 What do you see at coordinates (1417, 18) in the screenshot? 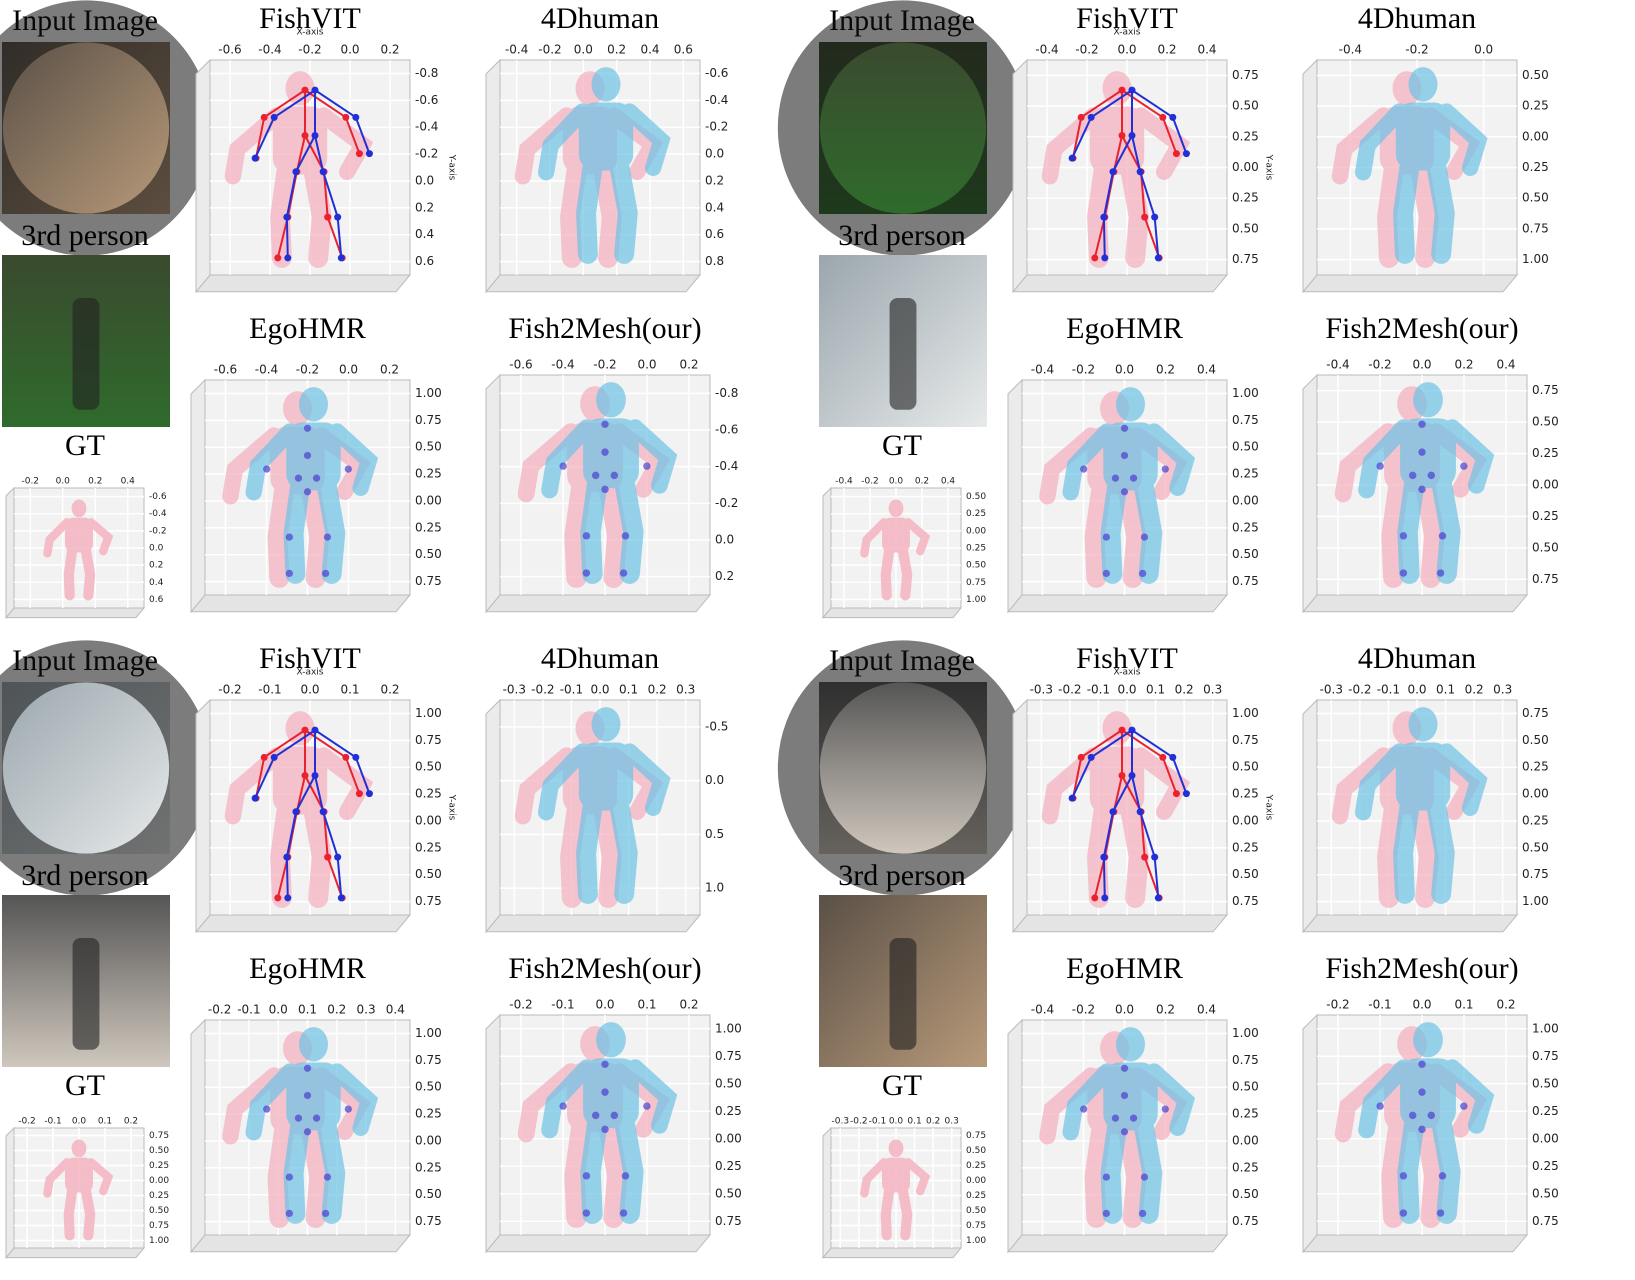
I see `panel-title: 4Dhuman` at bounding box center [1417, 18].